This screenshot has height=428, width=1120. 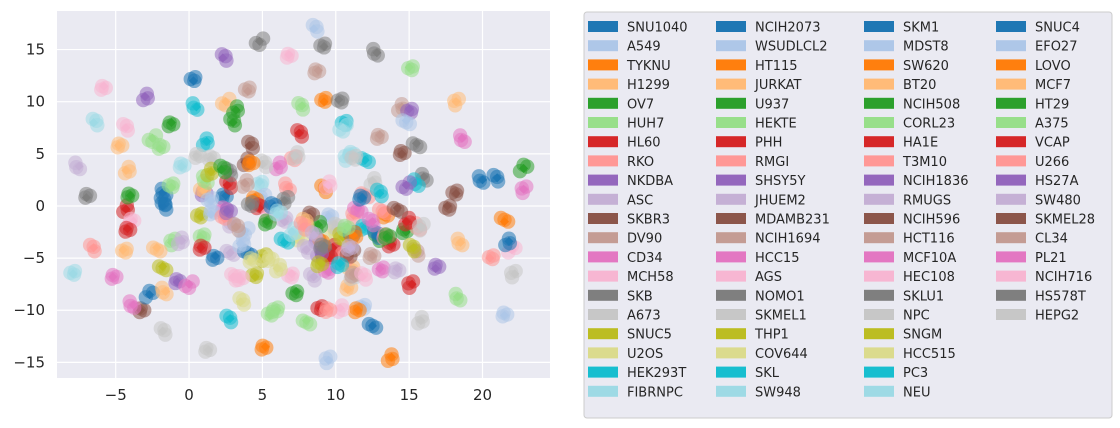 I want to click on legend-item: SNU1040, so click(x=638, y=28).